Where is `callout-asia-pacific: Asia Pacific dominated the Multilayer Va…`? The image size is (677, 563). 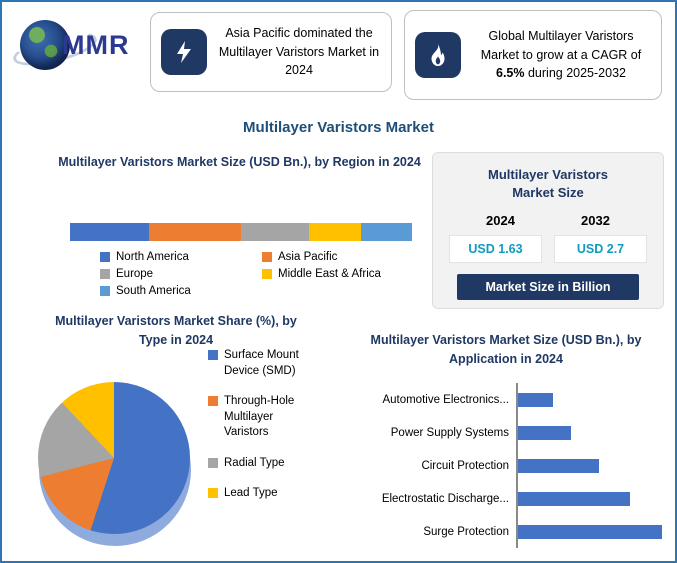 callout-asia-pacific: Asia Pacific dominated the Multilayer Va… is located at coordinates (271, 52).